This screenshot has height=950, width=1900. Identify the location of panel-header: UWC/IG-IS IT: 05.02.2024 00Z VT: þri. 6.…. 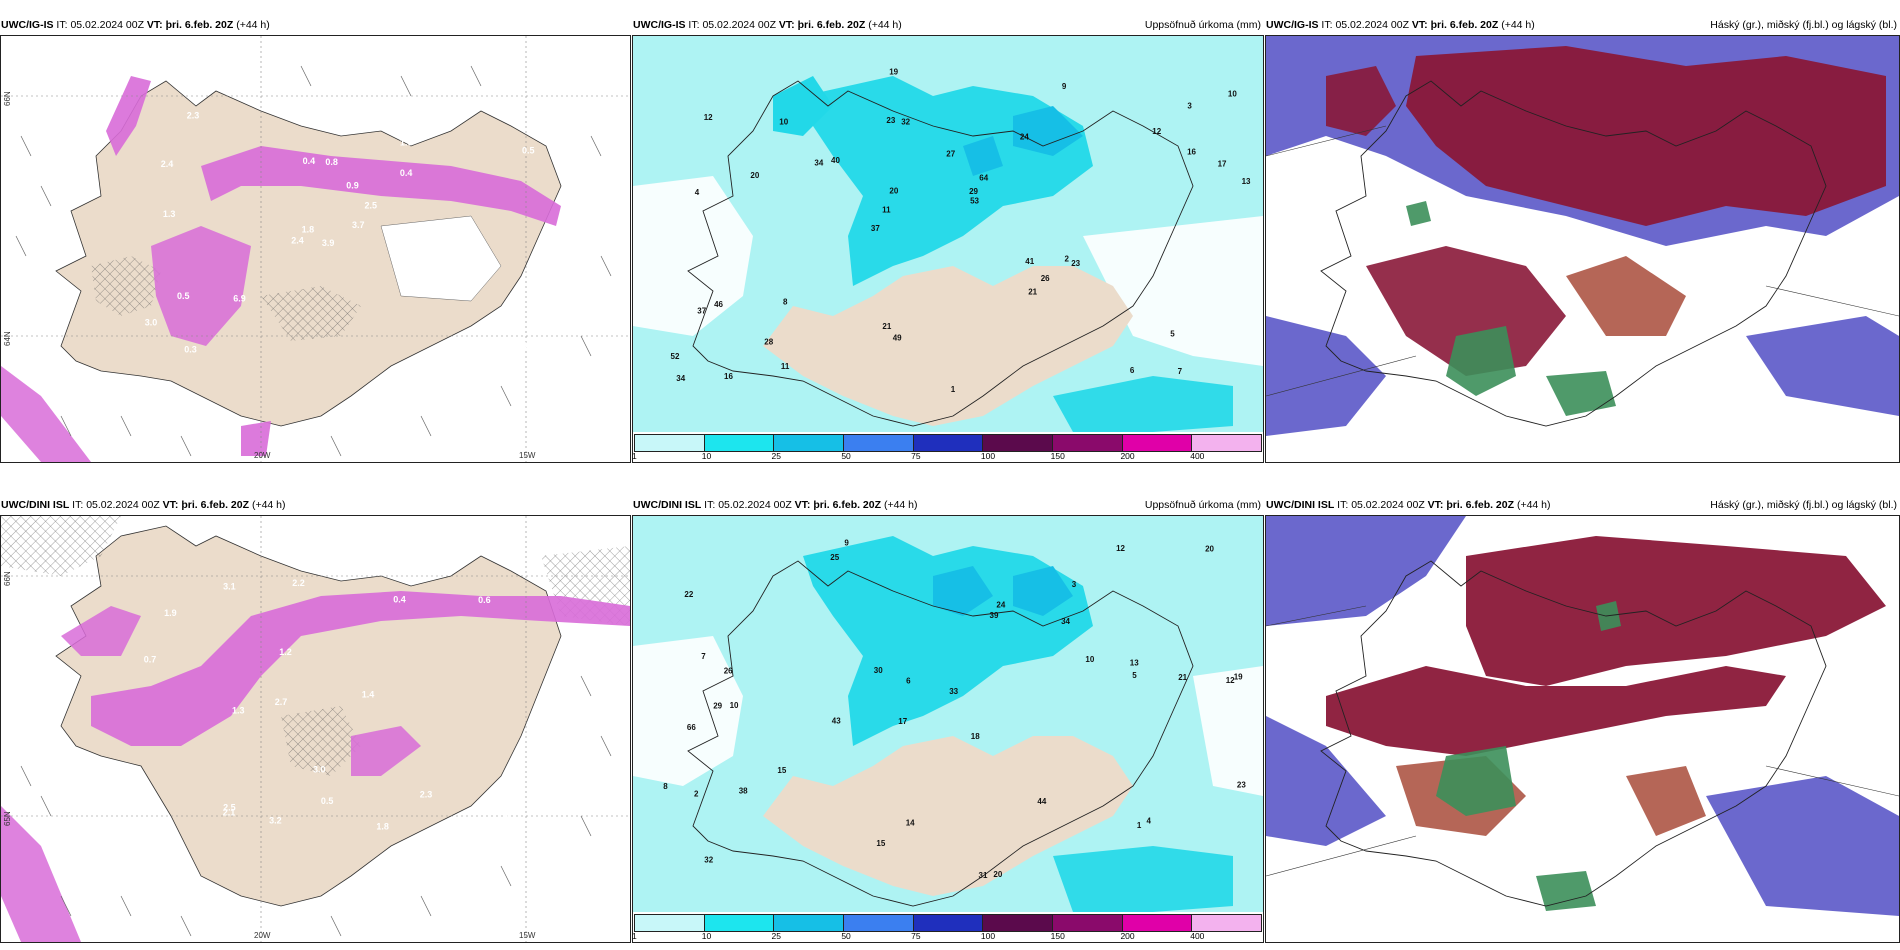
(1400, 25).